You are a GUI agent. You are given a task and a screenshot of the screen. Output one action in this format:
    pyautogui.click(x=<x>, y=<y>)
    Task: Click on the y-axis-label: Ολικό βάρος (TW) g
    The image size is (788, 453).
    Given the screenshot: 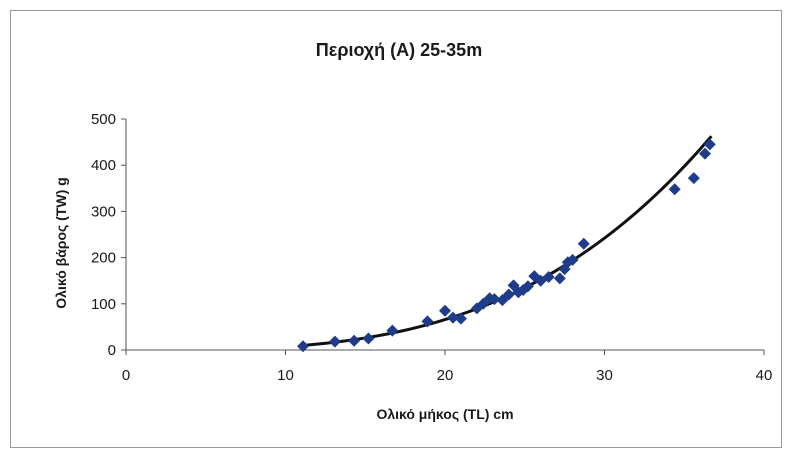 What is the action you would take?
    pyautogui.click(x=61, y=242)
    